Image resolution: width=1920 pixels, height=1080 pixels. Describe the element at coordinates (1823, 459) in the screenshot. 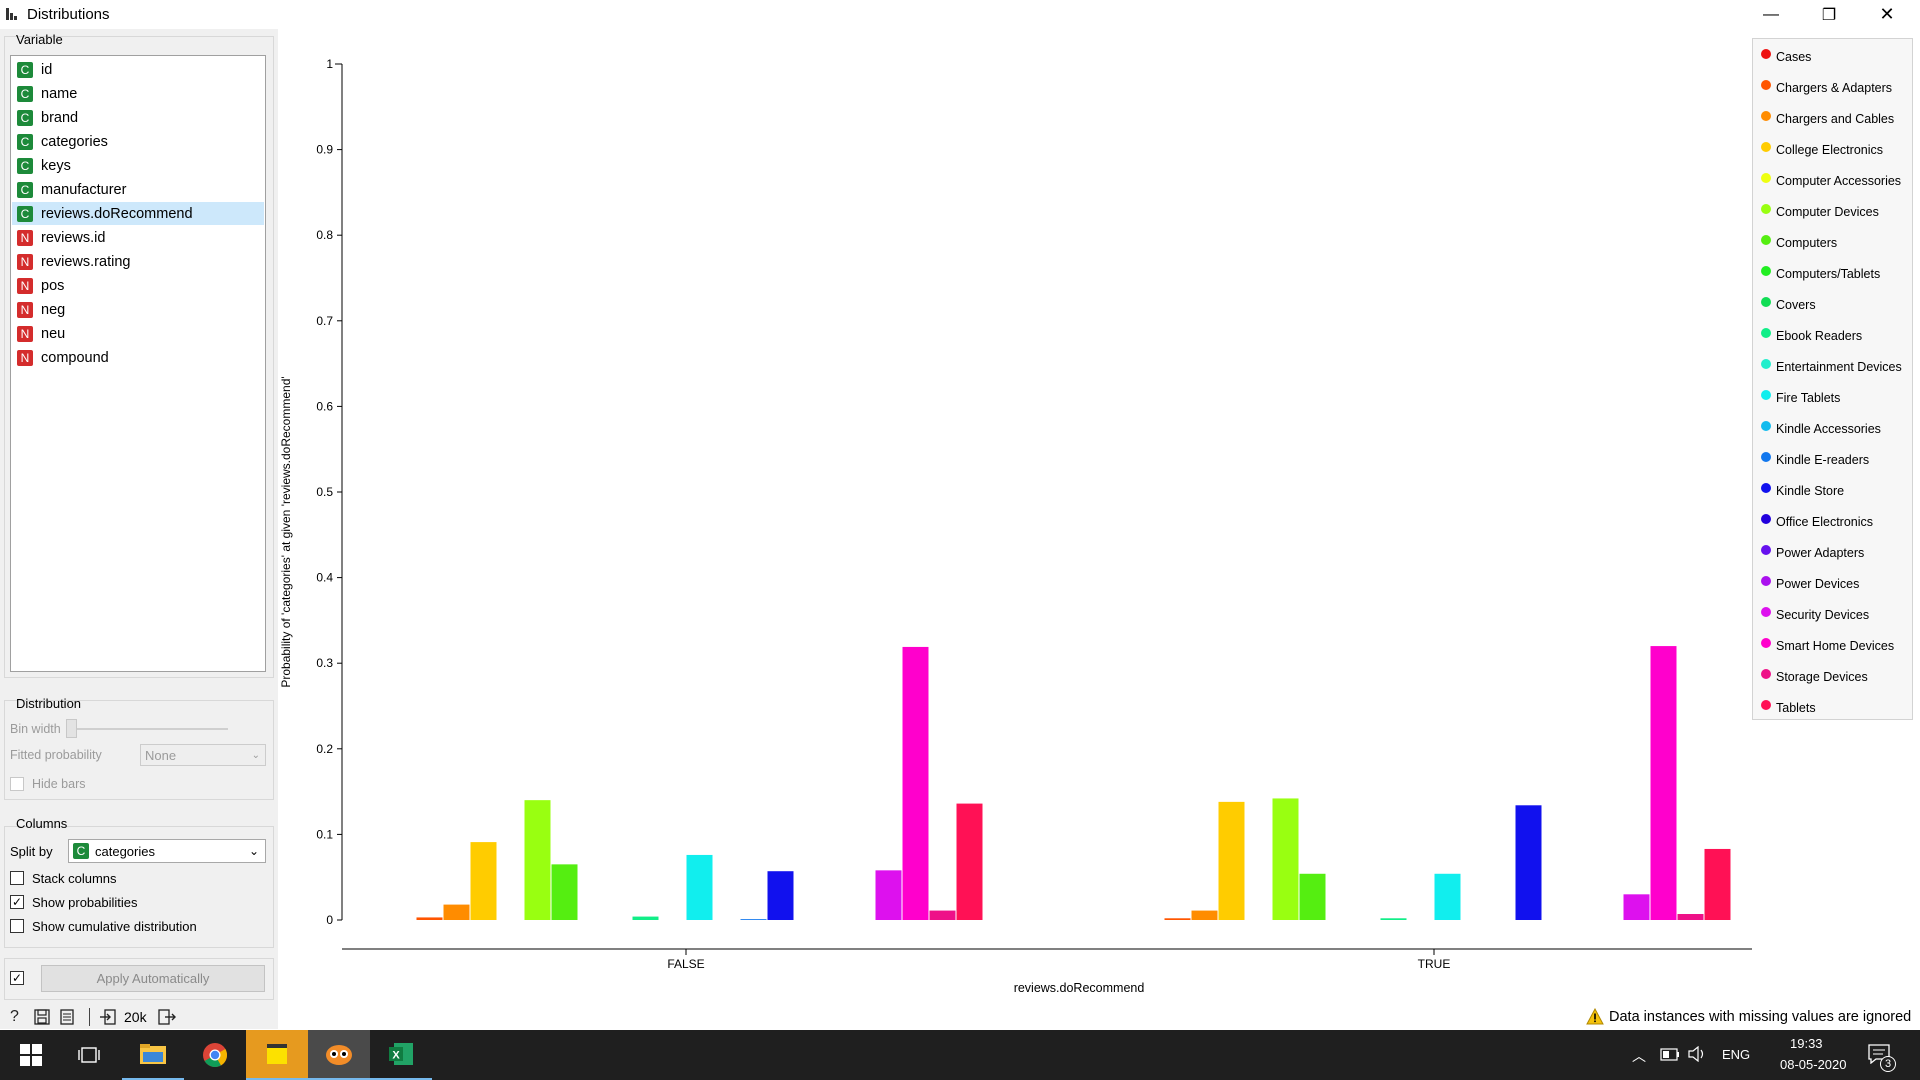

I see `legend-label: Kindle E-readers` at that location.